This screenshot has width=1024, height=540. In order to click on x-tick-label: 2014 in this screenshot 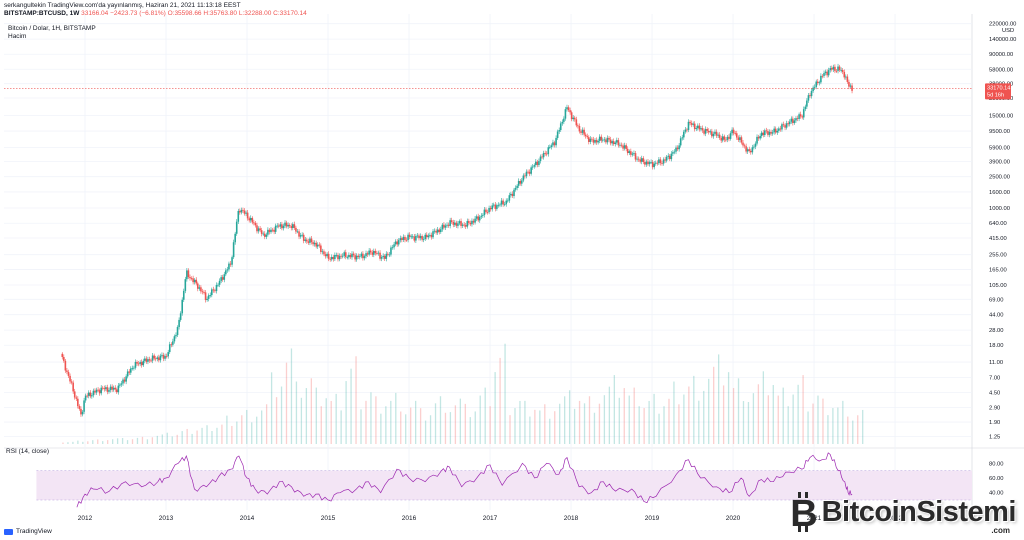, I will do `click(247, 518)`.